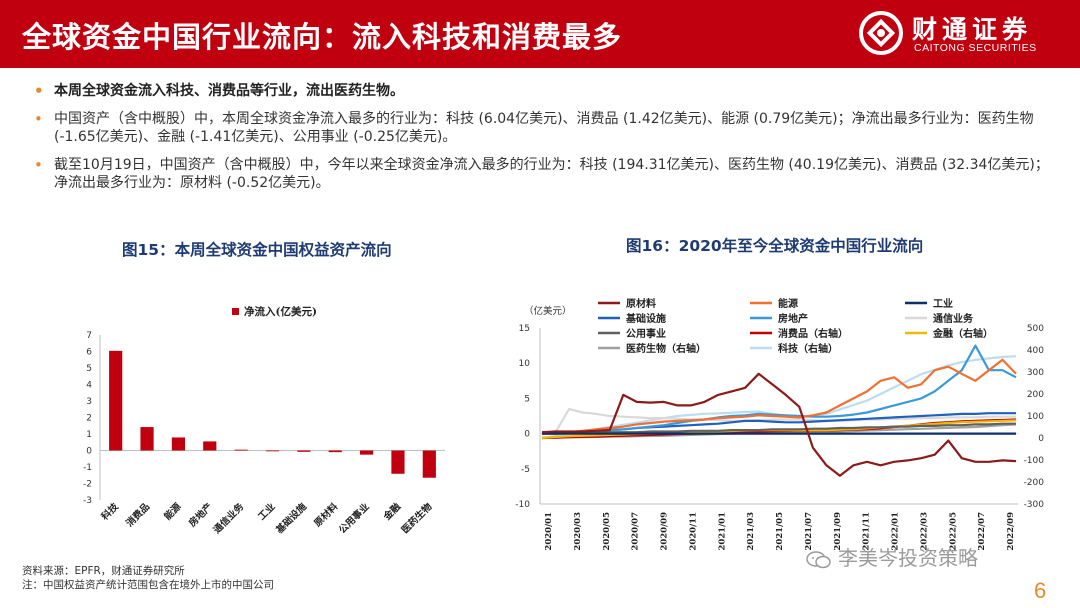  What do you see at coordinates (148, 585) in the screenshot?
I see `note-line: 注：中国权益资产统计范围包含在境外上市的中国公司` at bounding box center [148, 585].